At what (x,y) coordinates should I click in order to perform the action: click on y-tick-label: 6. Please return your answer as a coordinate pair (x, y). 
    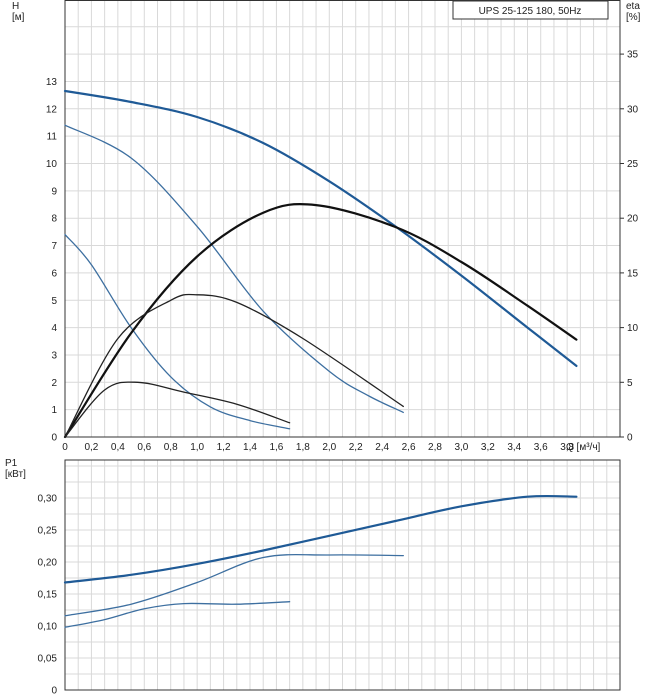
    Looking at the image, I should click on (54, 273).